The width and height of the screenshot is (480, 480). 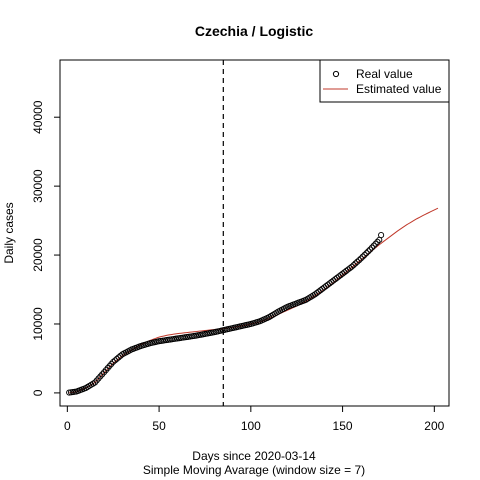 I want to click on y-tick-label: 40000, so click(x=38, y=117).